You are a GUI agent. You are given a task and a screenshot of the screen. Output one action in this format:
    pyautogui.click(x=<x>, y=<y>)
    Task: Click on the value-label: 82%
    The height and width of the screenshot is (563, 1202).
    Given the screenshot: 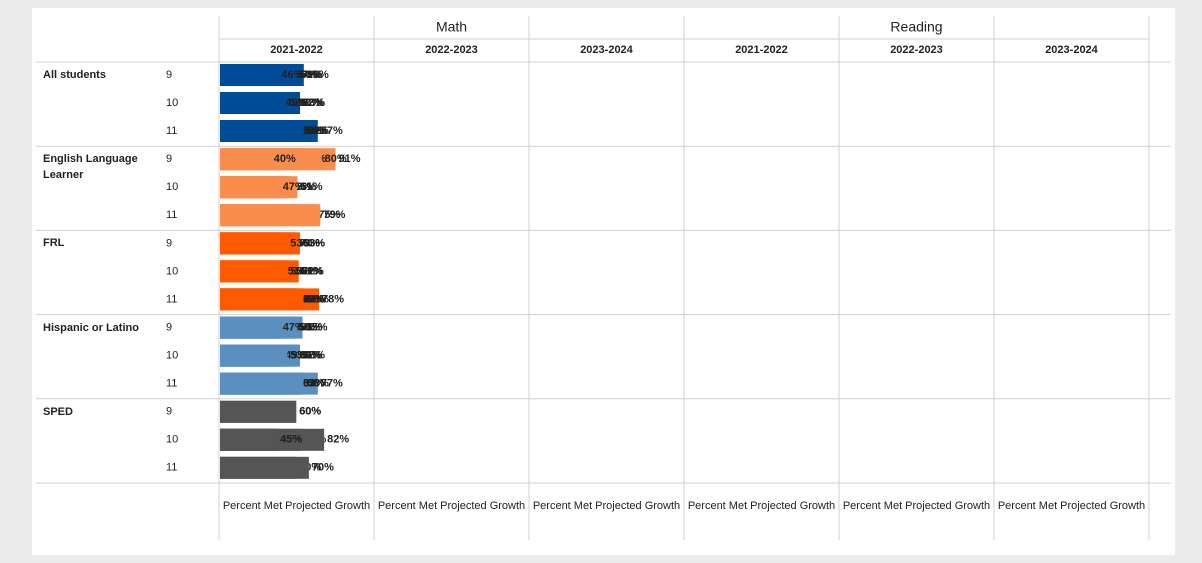 What is the action you would take?
    pyautogui.click(x=338, y=440)
    